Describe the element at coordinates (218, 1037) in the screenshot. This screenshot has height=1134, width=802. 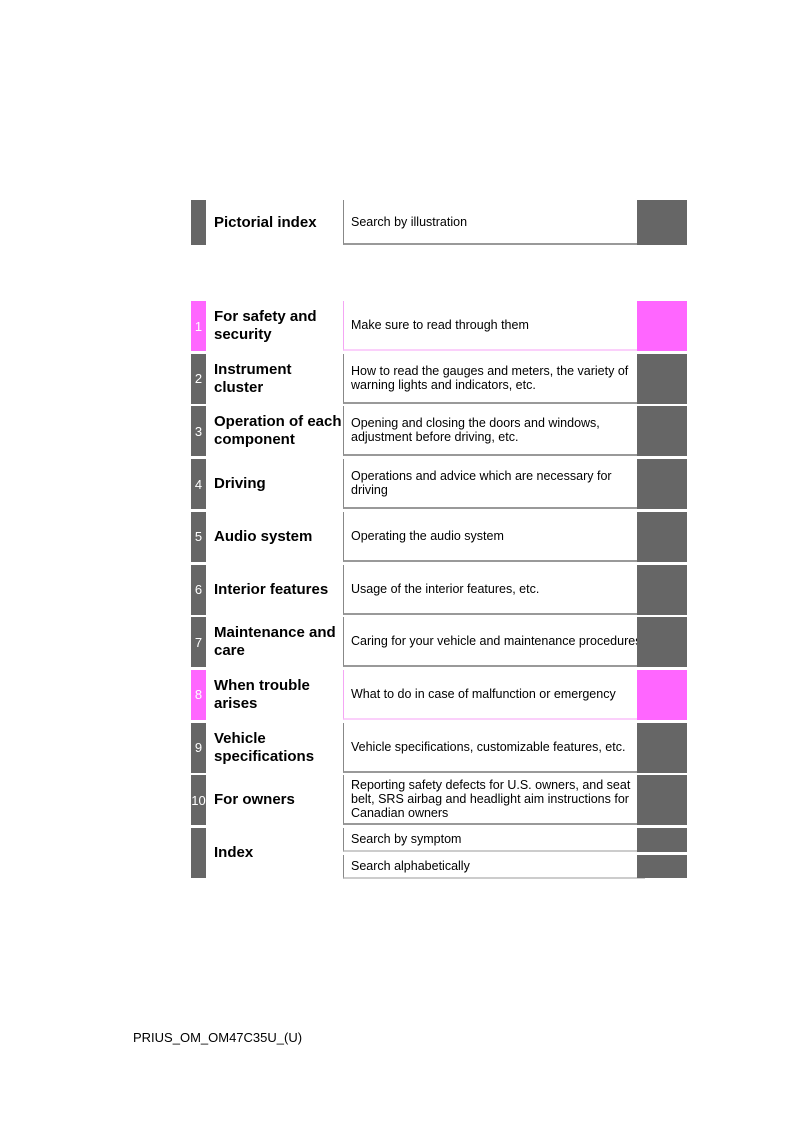
I see `document-code: PRIUS_OM_OM47C35U_(U)` at that location.